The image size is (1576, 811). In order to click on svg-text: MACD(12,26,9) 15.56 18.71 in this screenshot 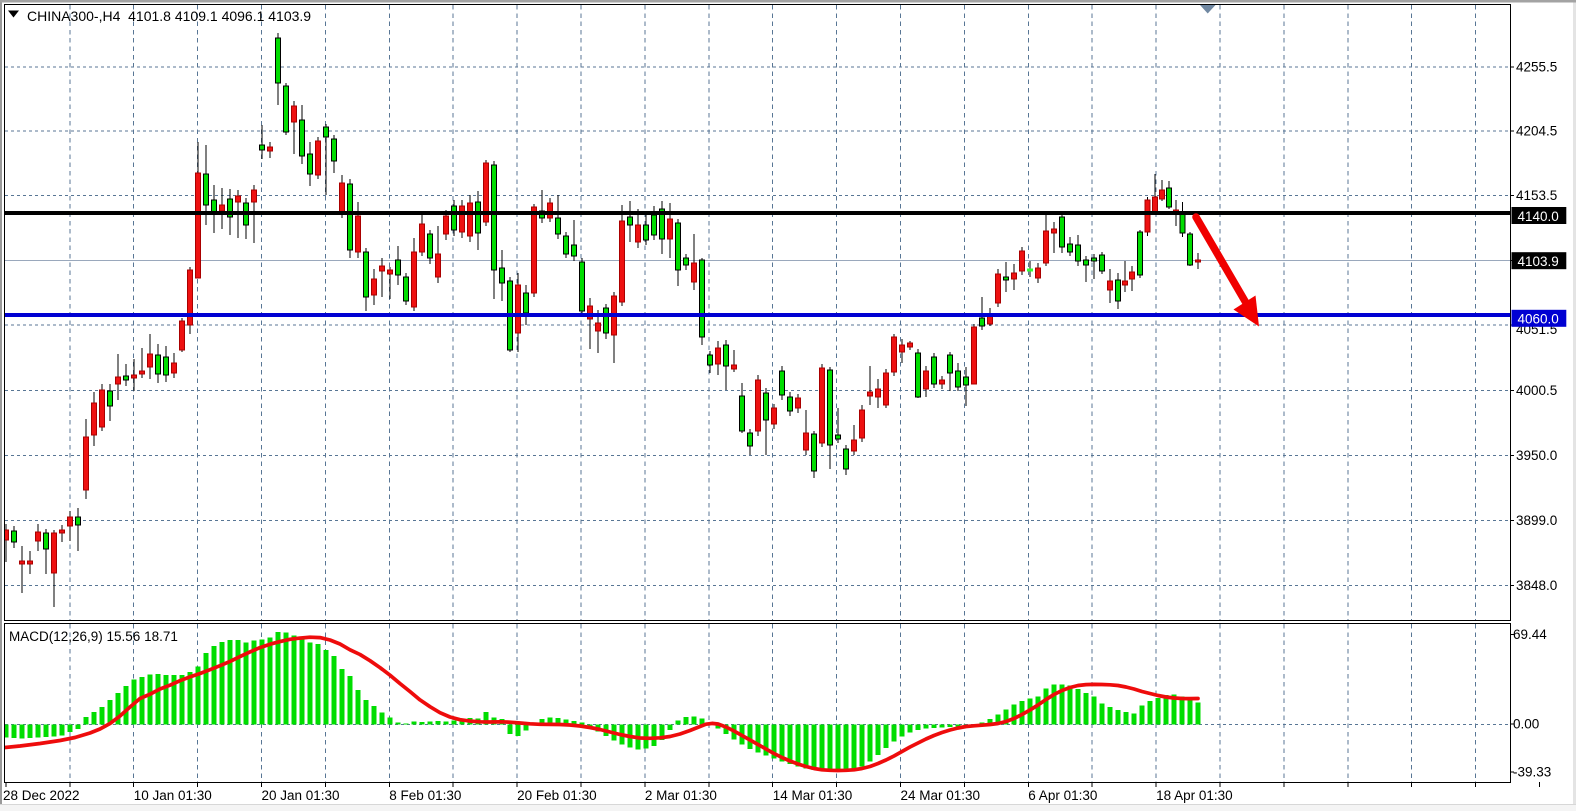, I will do `click(93, 636)`.